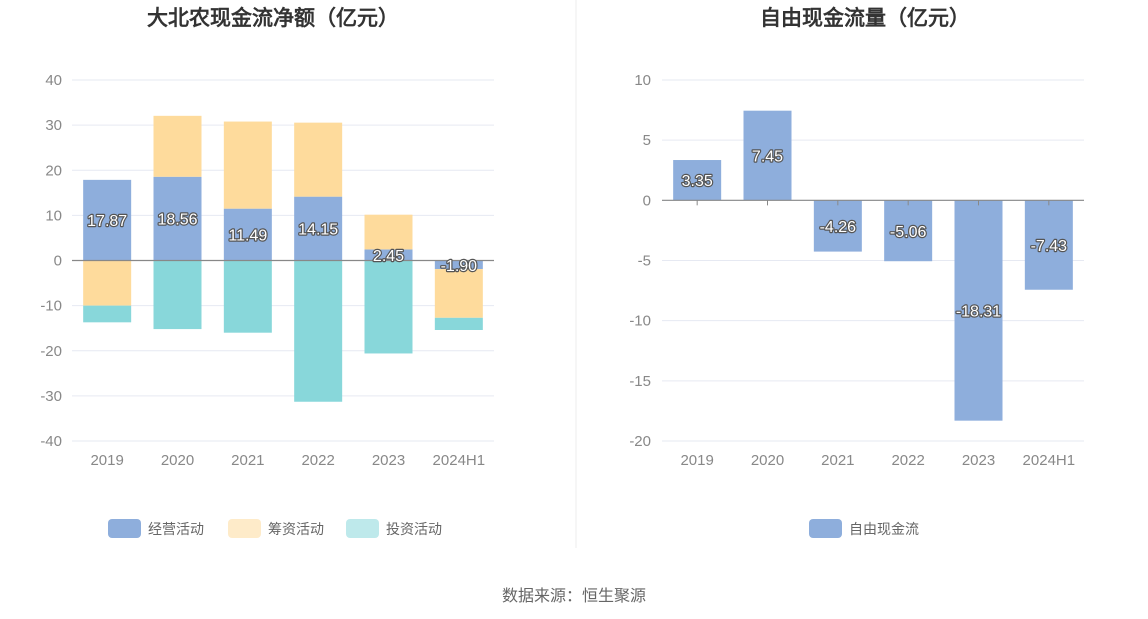 This screenshot has width=1148, height=619. I want to click on legend-item-经营活动: 经营活动, so click(156, 528).